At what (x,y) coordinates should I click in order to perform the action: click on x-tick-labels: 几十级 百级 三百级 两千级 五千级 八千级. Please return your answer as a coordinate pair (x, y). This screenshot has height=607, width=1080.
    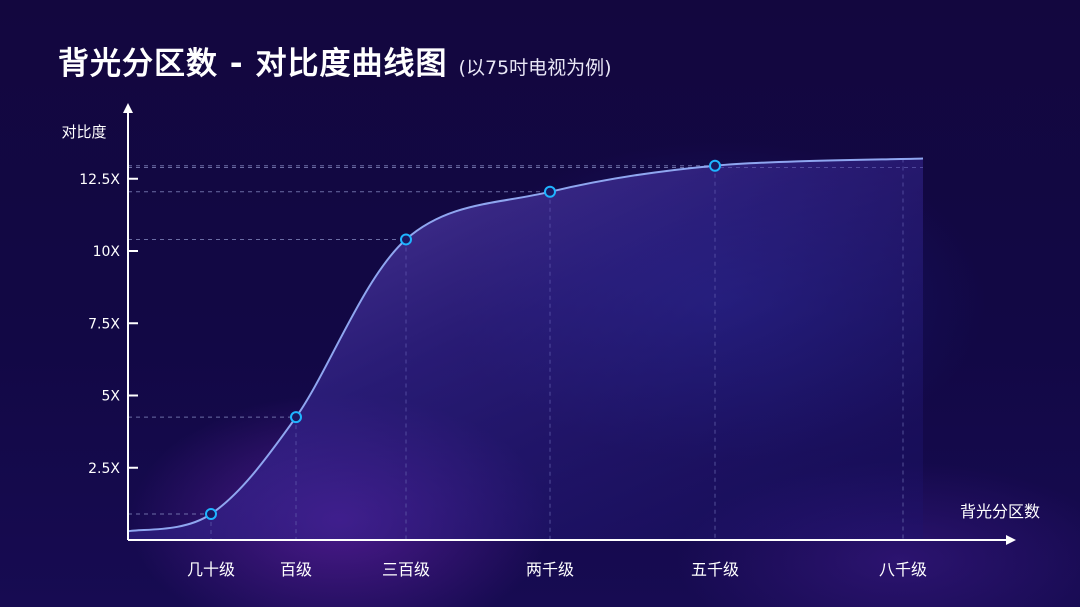
    Looking at the image, I should click on (557, 569).